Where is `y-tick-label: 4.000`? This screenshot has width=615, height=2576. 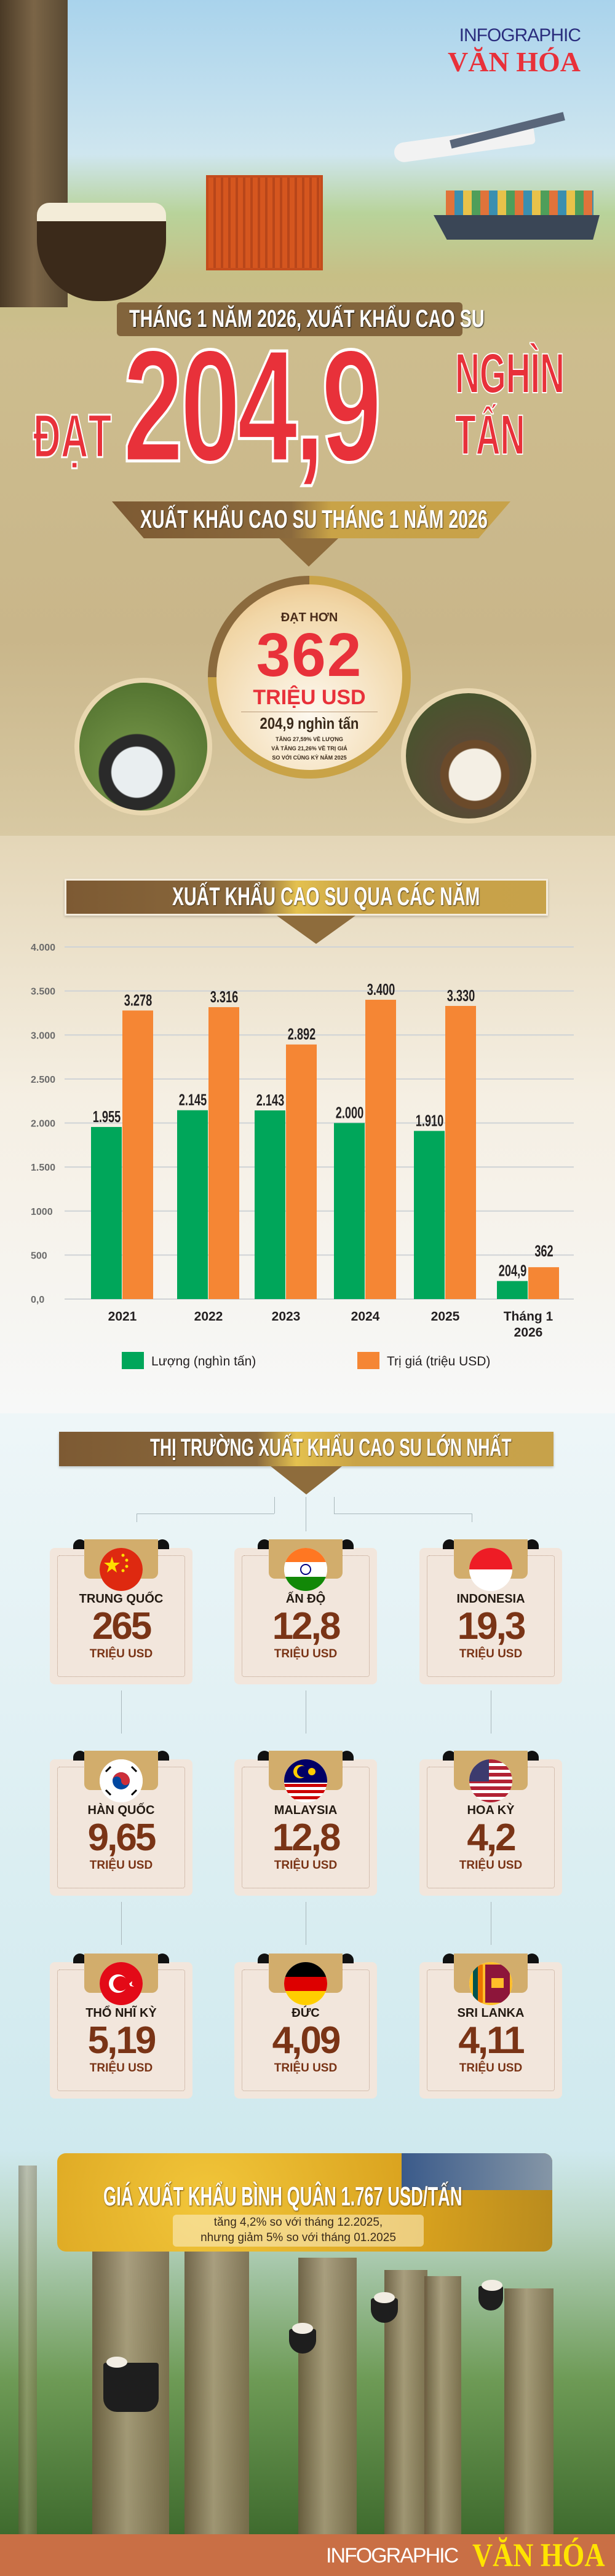
y-tick-label: 4.000 is located at coordinates (43, 948).